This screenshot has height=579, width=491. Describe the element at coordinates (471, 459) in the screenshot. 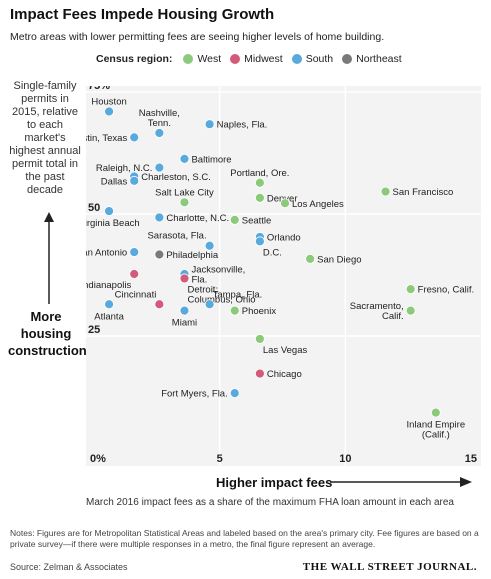

I see `x-tick-label: 15` at that location.